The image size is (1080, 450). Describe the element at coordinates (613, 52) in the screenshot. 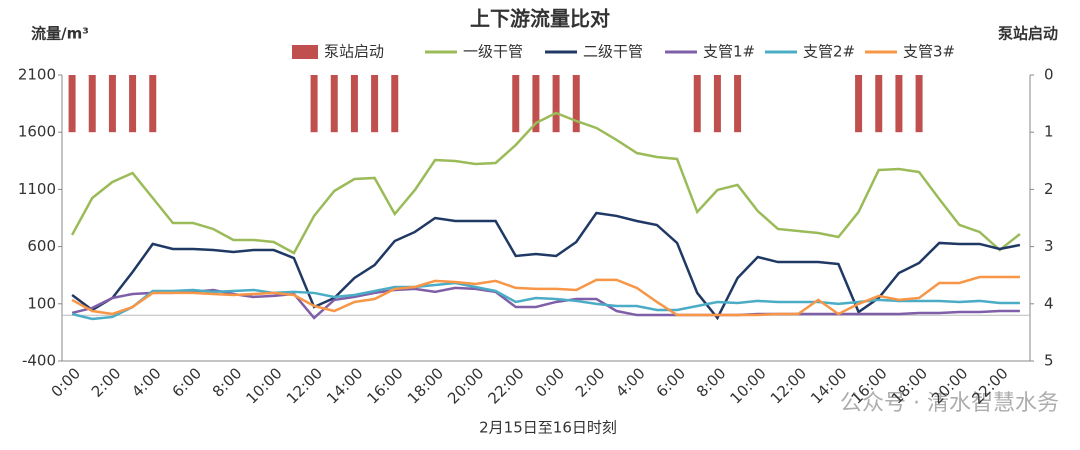

I see `legend-label: 二级干管` at that location.